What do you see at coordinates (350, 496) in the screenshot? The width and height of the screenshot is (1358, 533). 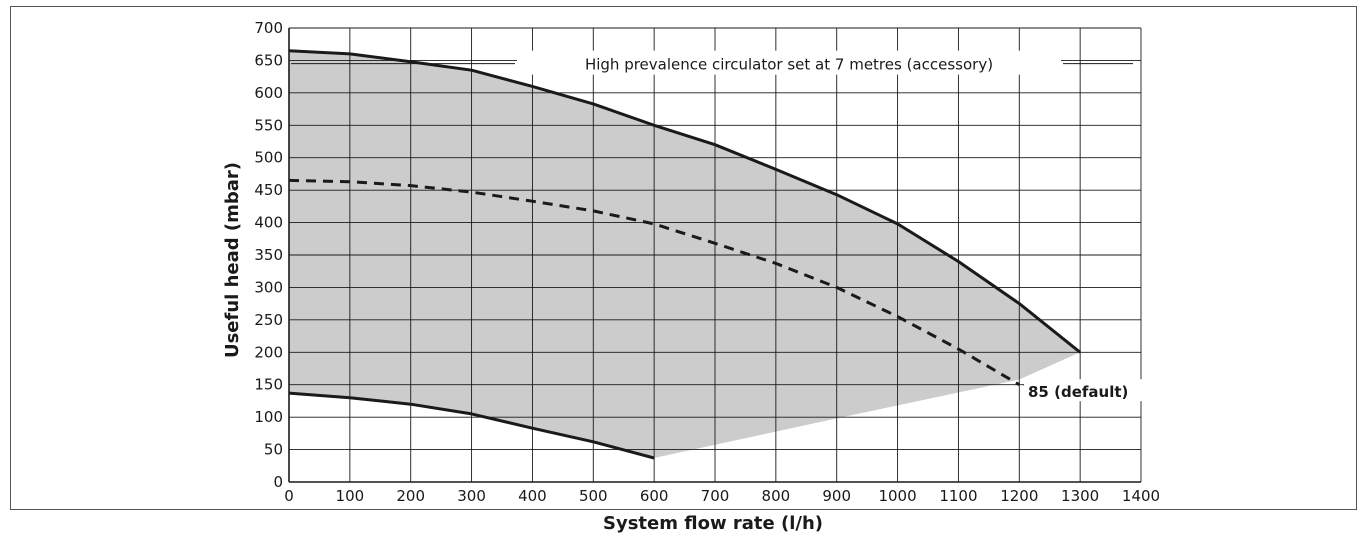 I see `x-tick-label: 100` at bounding box center [350, 496].